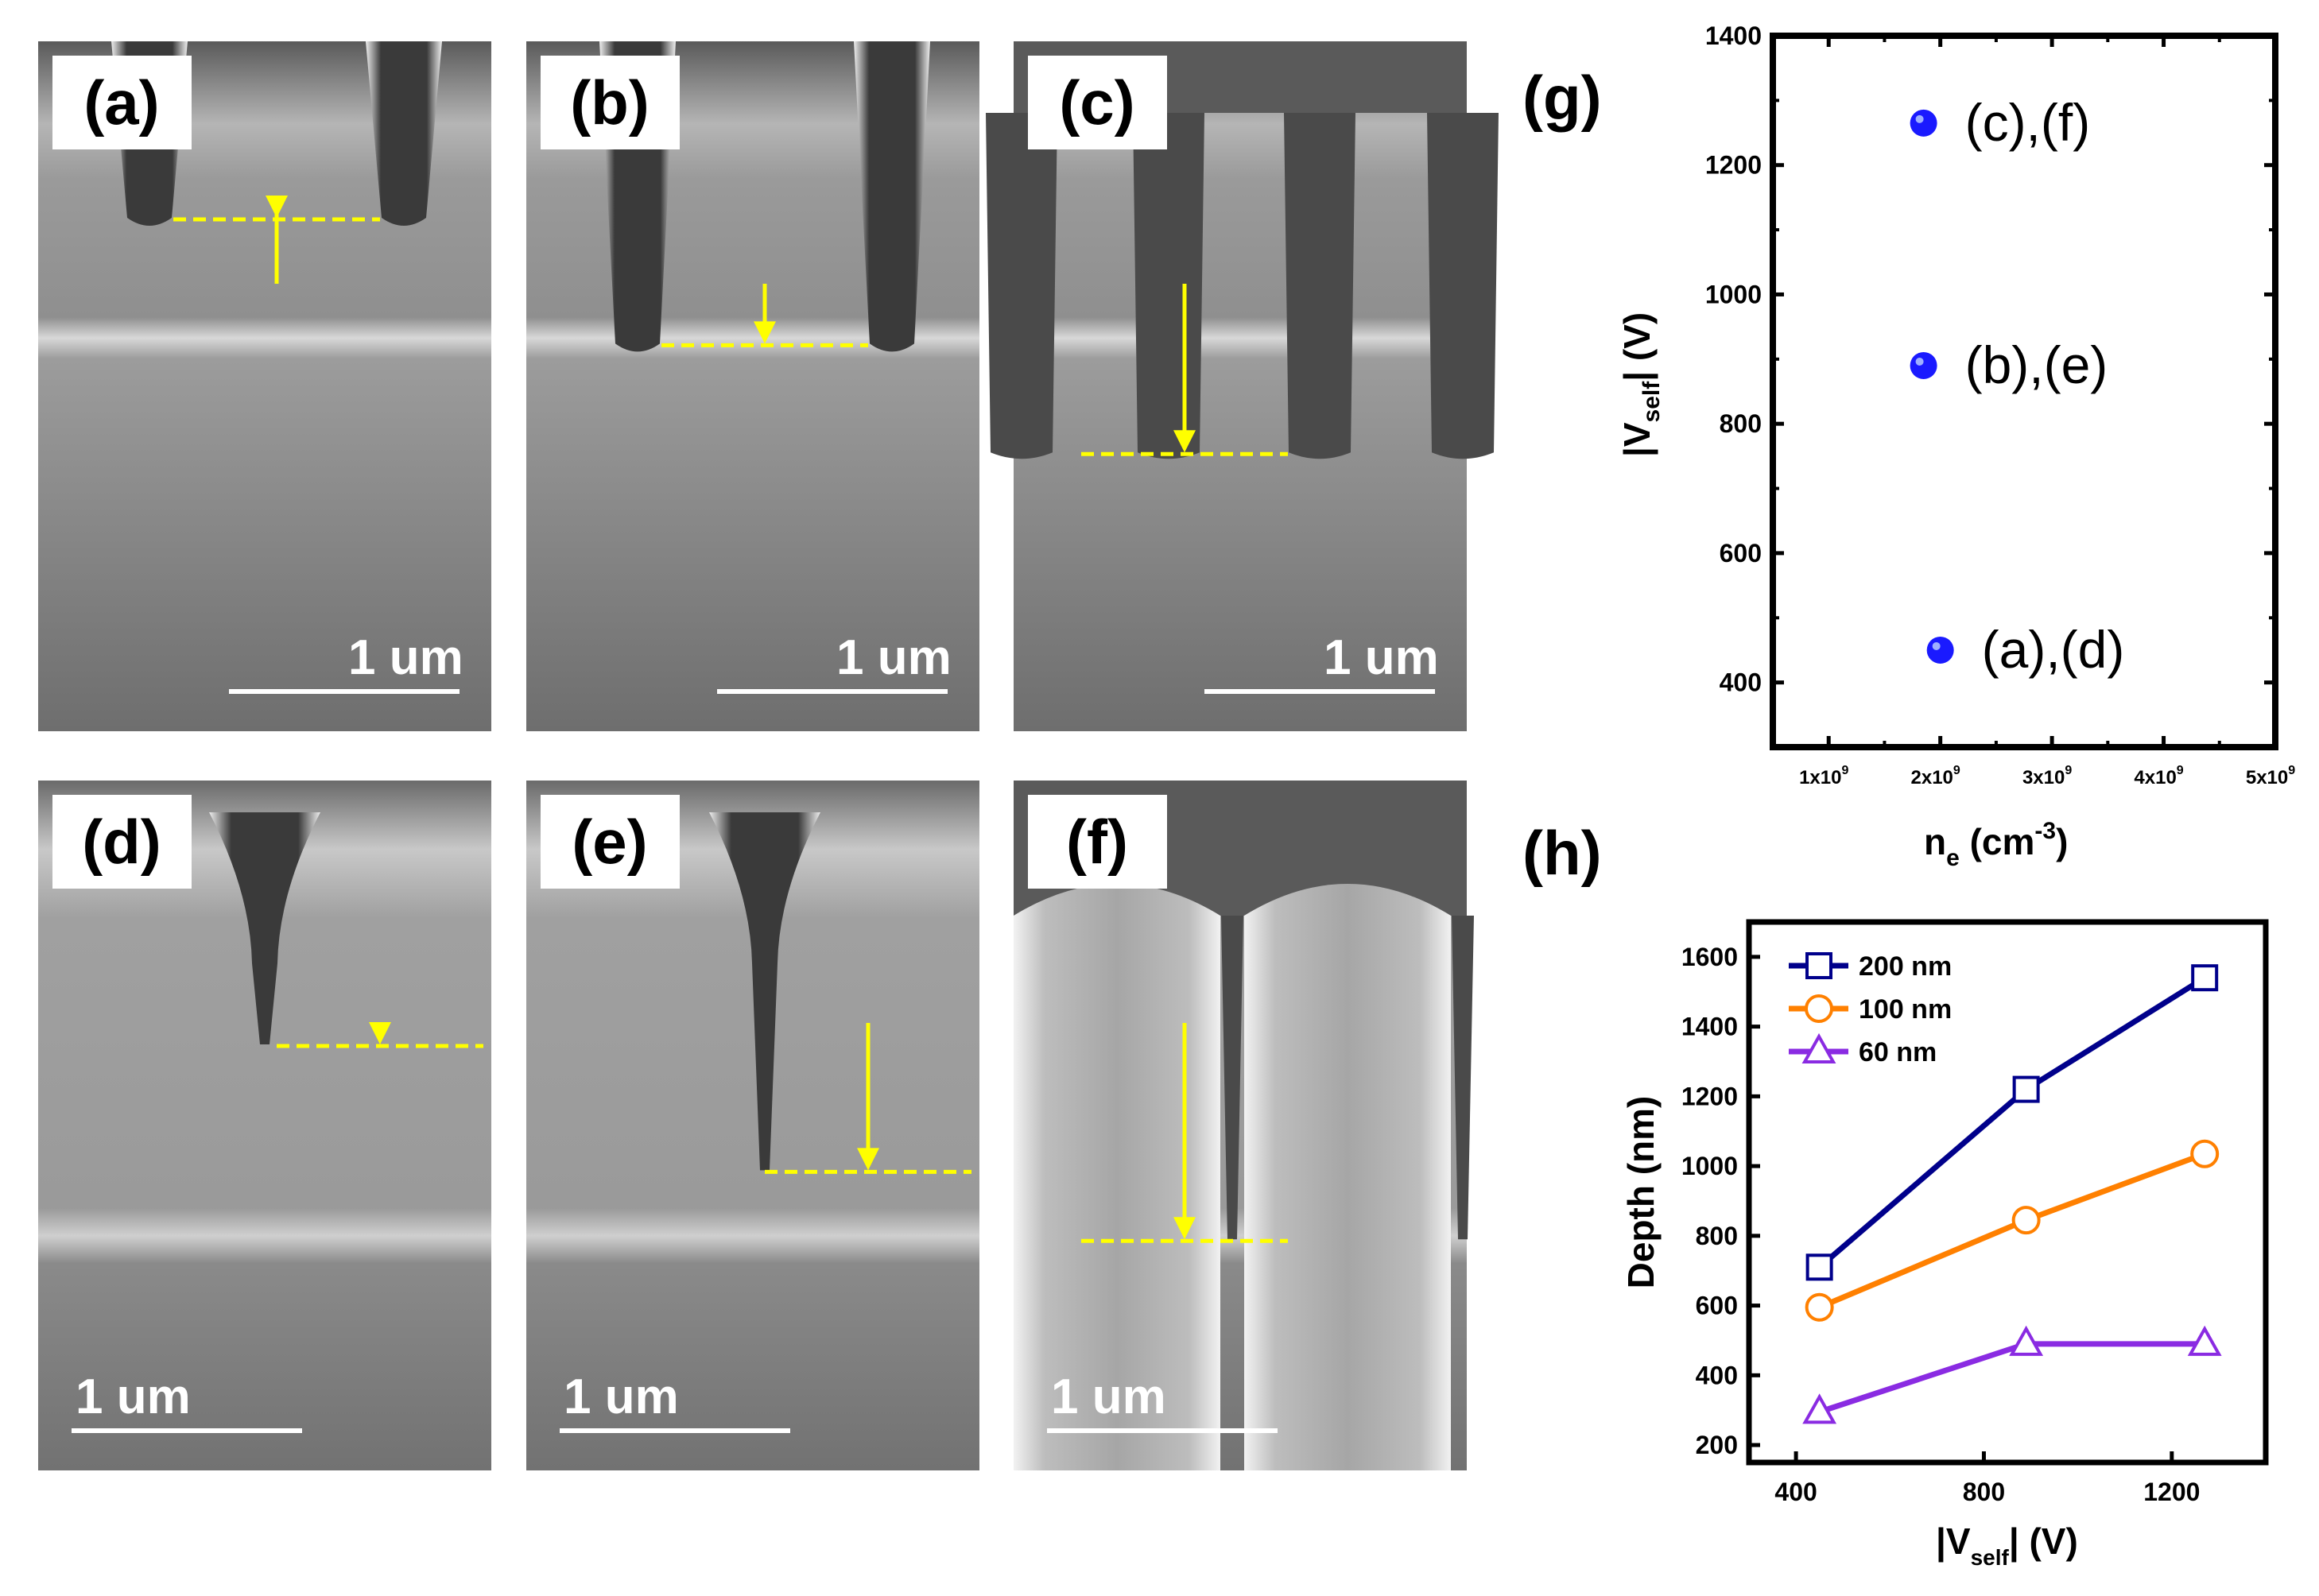  I want to click on chart-h-plot-frame, so click(2008, 1192).